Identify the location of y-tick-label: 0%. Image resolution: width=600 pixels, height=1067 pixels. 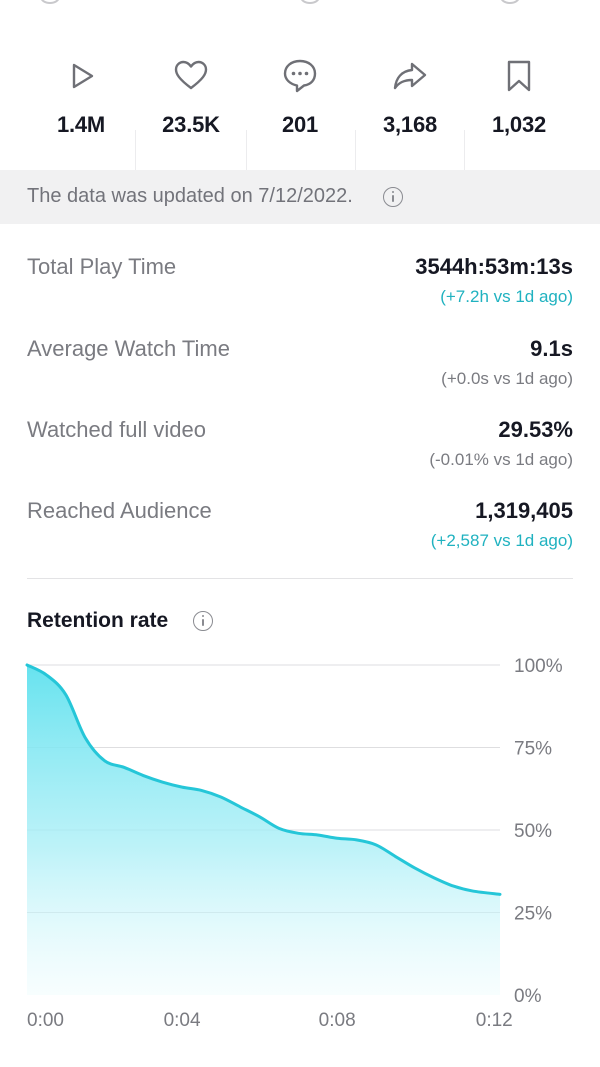
(528, 996).